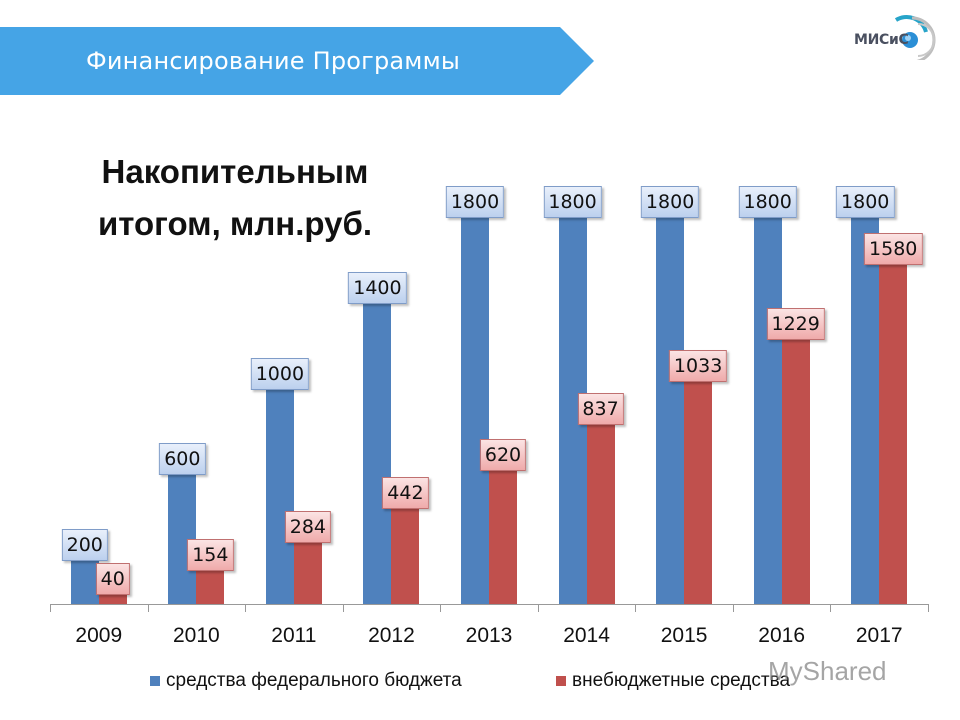 The image size is (960, 720). Describe the element at coordinates (827, 671) in the screenshot. I see `myshared-watermark: MyShared` at that location.